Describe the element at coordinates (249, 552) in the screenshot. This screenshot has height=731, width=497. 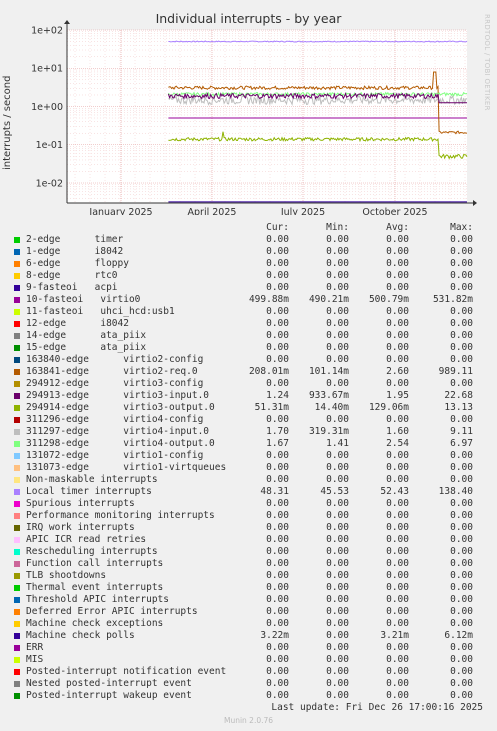
I see `legend-row: Rescheduling interrupts 0.00 0.00 0.00 0.00` at that location.